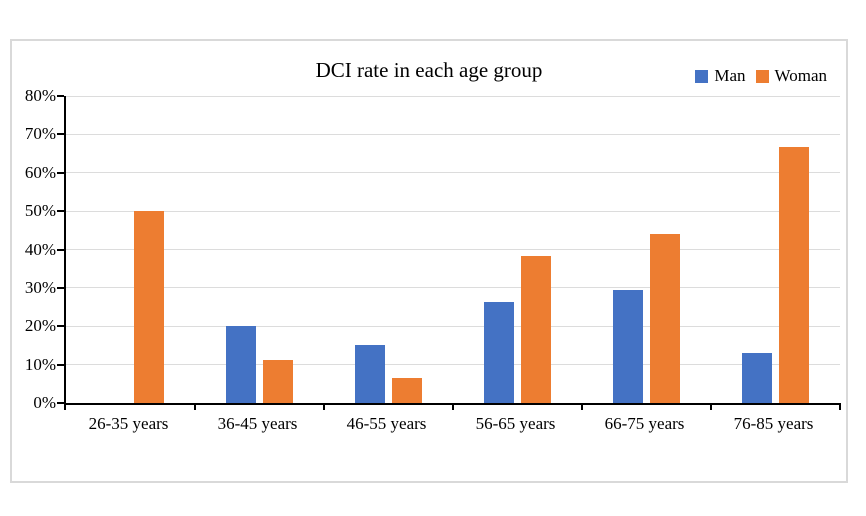 The image size is (866, 516). What do you see at coordinates (40, 326) in the screenshot?
I see `y-axis-label-20: 20%` at bounding box center [40, 326].